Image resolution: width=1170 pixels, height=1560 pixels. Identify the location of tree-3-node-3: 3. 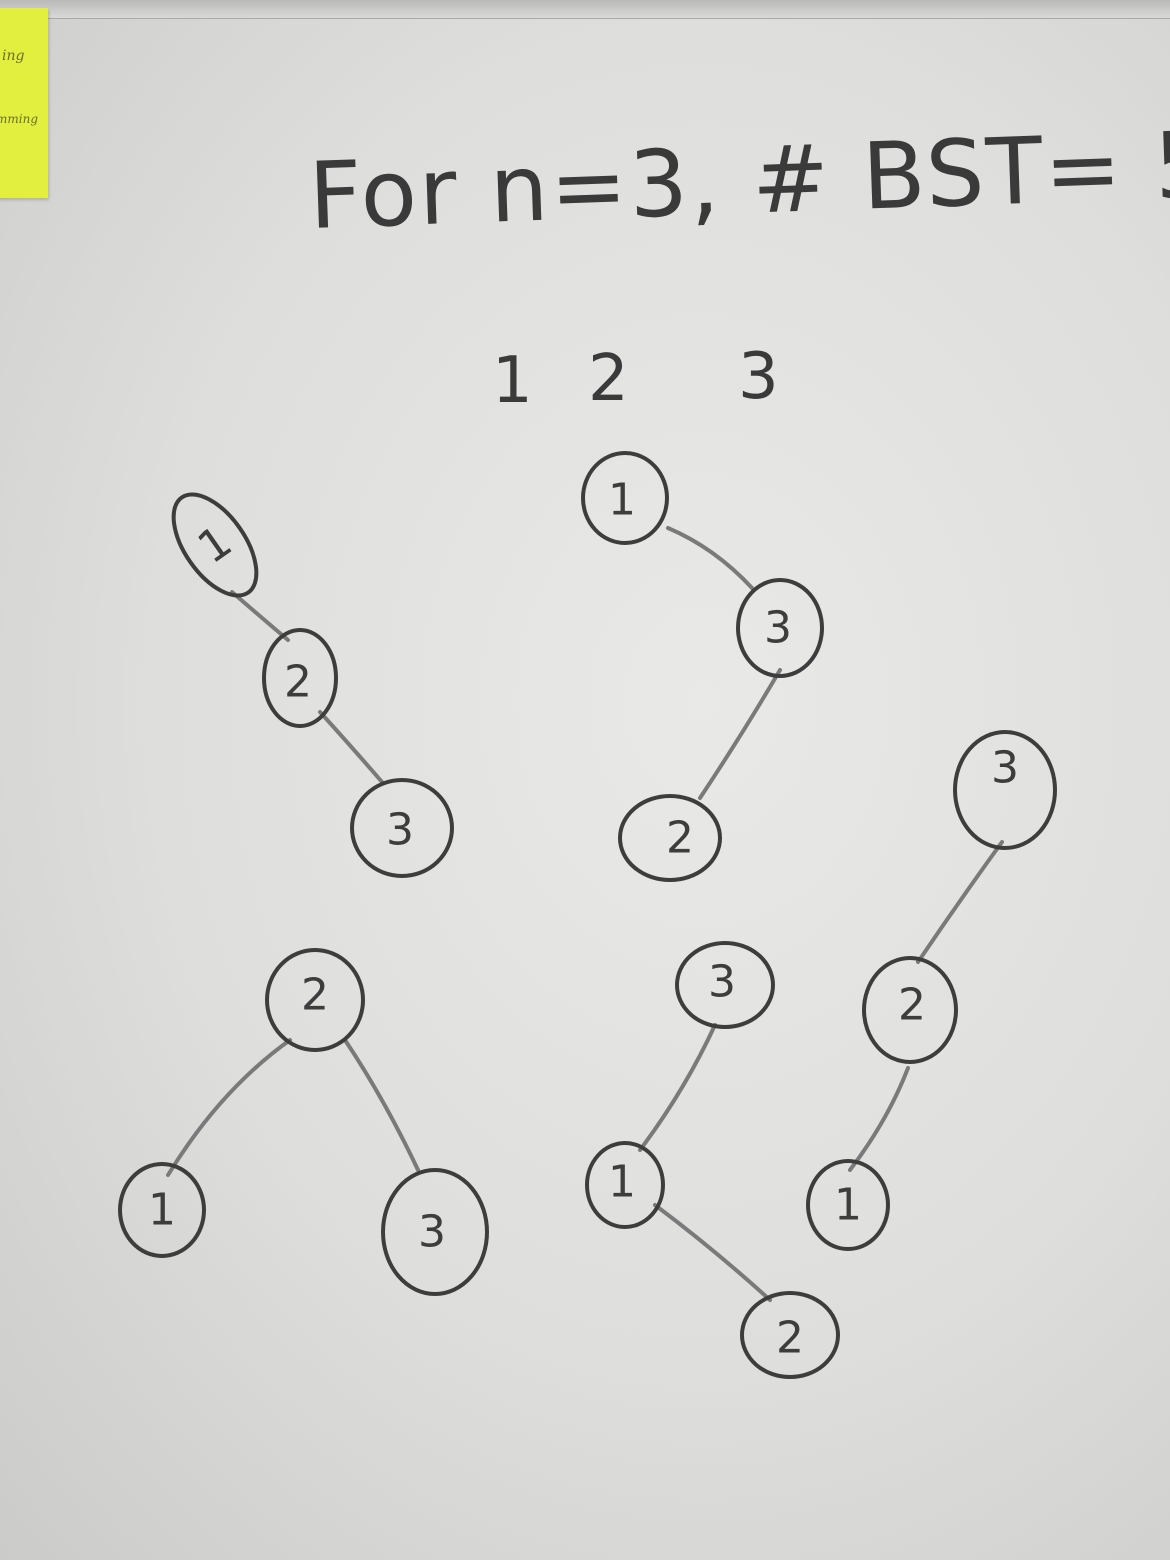
(1005, 790).